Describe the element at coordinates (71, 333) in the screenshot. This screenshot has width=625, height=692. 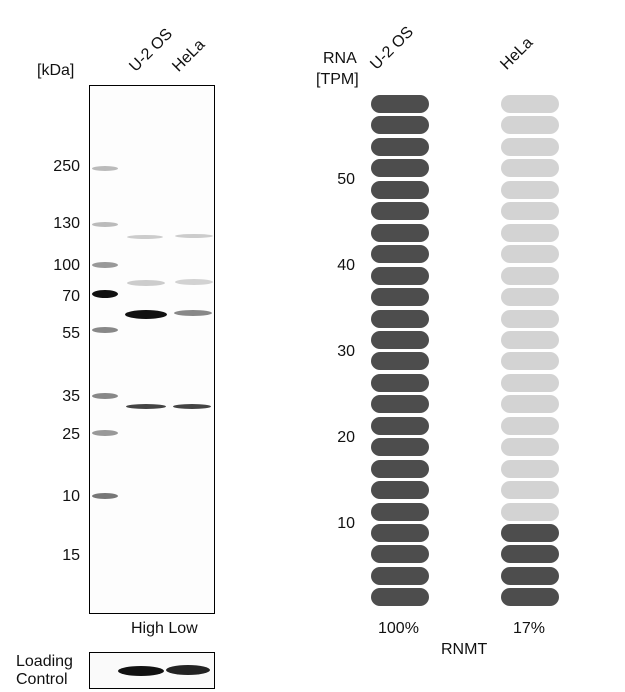
I see `marker-label: 55` at that location.